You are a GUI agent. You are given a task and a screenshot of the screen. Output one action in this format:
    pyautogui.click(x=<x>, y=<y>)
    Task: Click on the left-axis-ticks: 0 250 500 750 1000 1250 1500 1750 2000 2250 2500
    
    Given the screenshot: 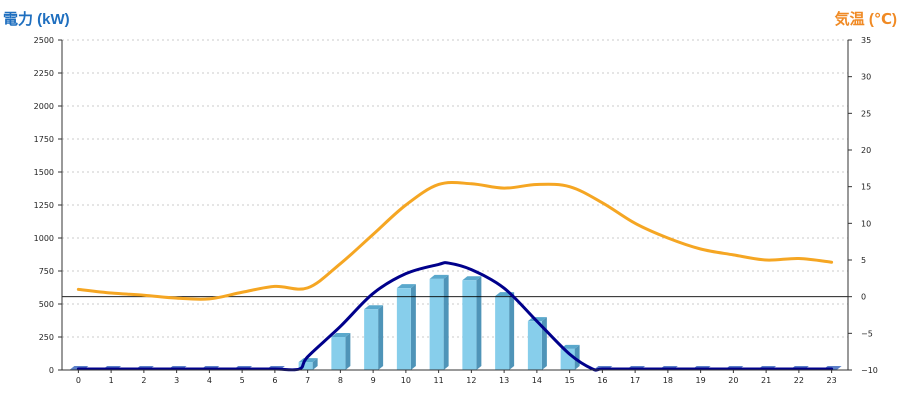 What is the action you would take?
    pyautogui.click(x=48, y=205)
    